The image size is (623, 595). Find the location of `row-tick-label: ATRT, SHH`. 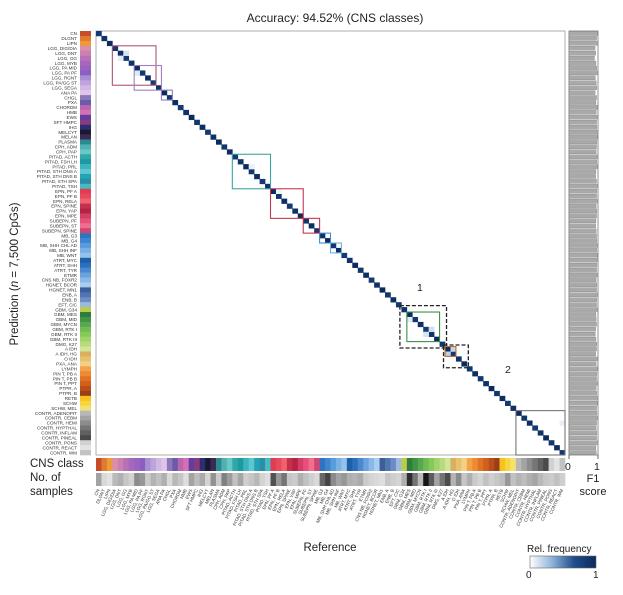

row-tick-label: ATRT, SHH is located at coordinates (65, 265).